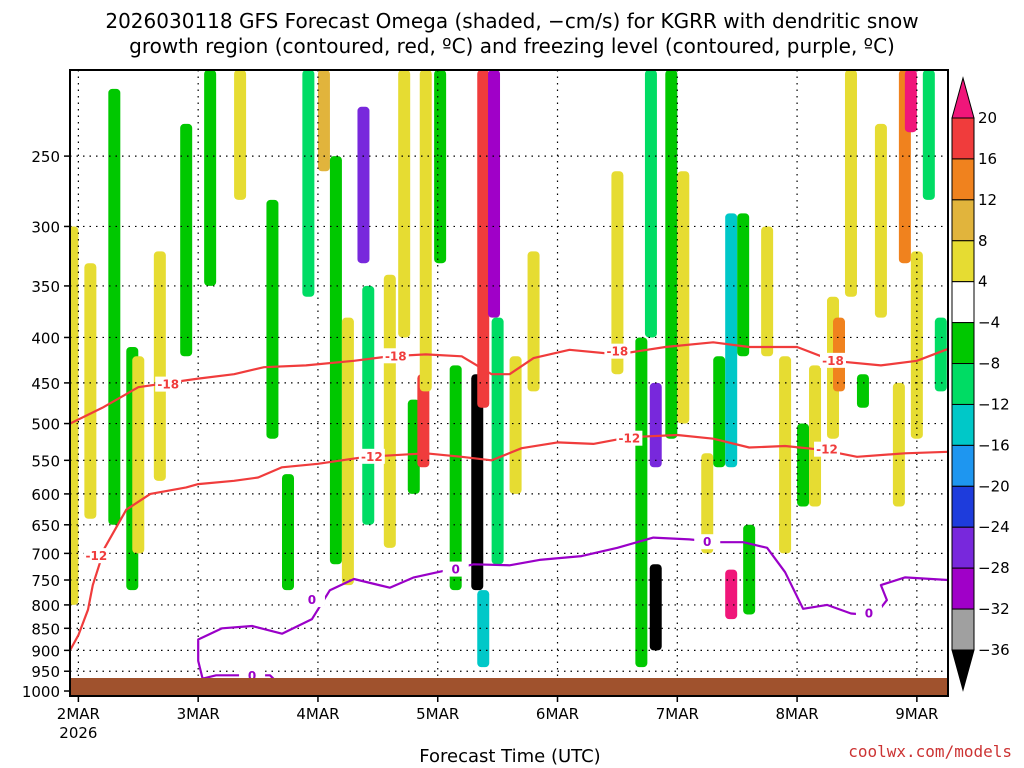 The width and height of the screenshot is (1024, 768). I want to click on x-tick-label: 9MAR, so click(916, 714).